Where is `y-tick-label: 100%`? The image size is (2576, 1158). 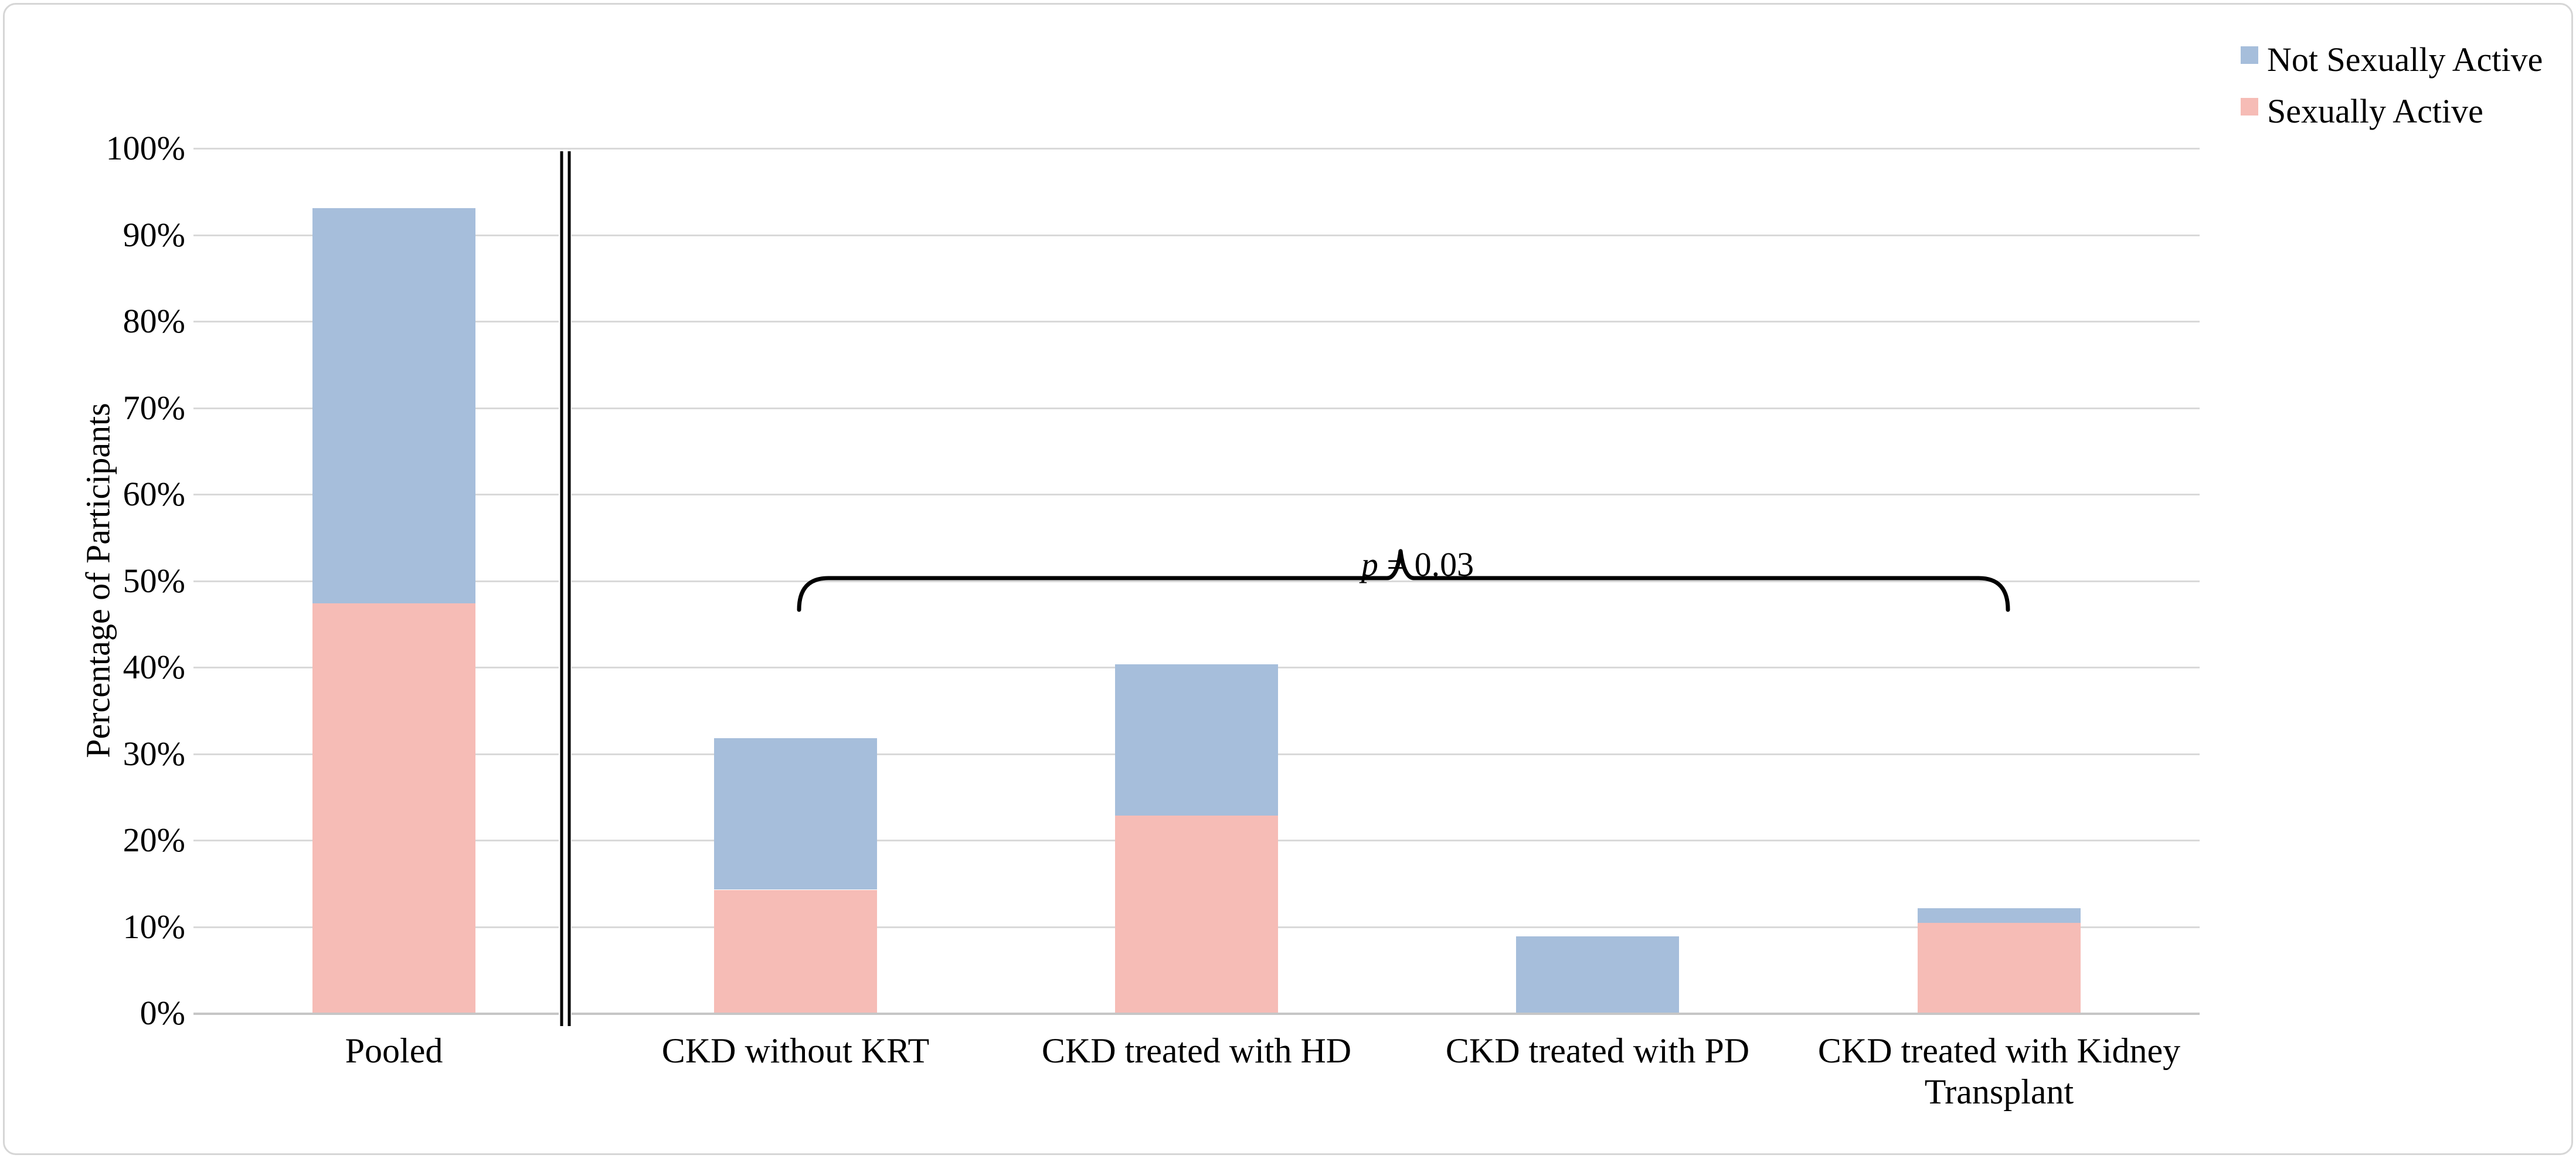 y-tick-label: 100% is located at coordinates (146, 148).